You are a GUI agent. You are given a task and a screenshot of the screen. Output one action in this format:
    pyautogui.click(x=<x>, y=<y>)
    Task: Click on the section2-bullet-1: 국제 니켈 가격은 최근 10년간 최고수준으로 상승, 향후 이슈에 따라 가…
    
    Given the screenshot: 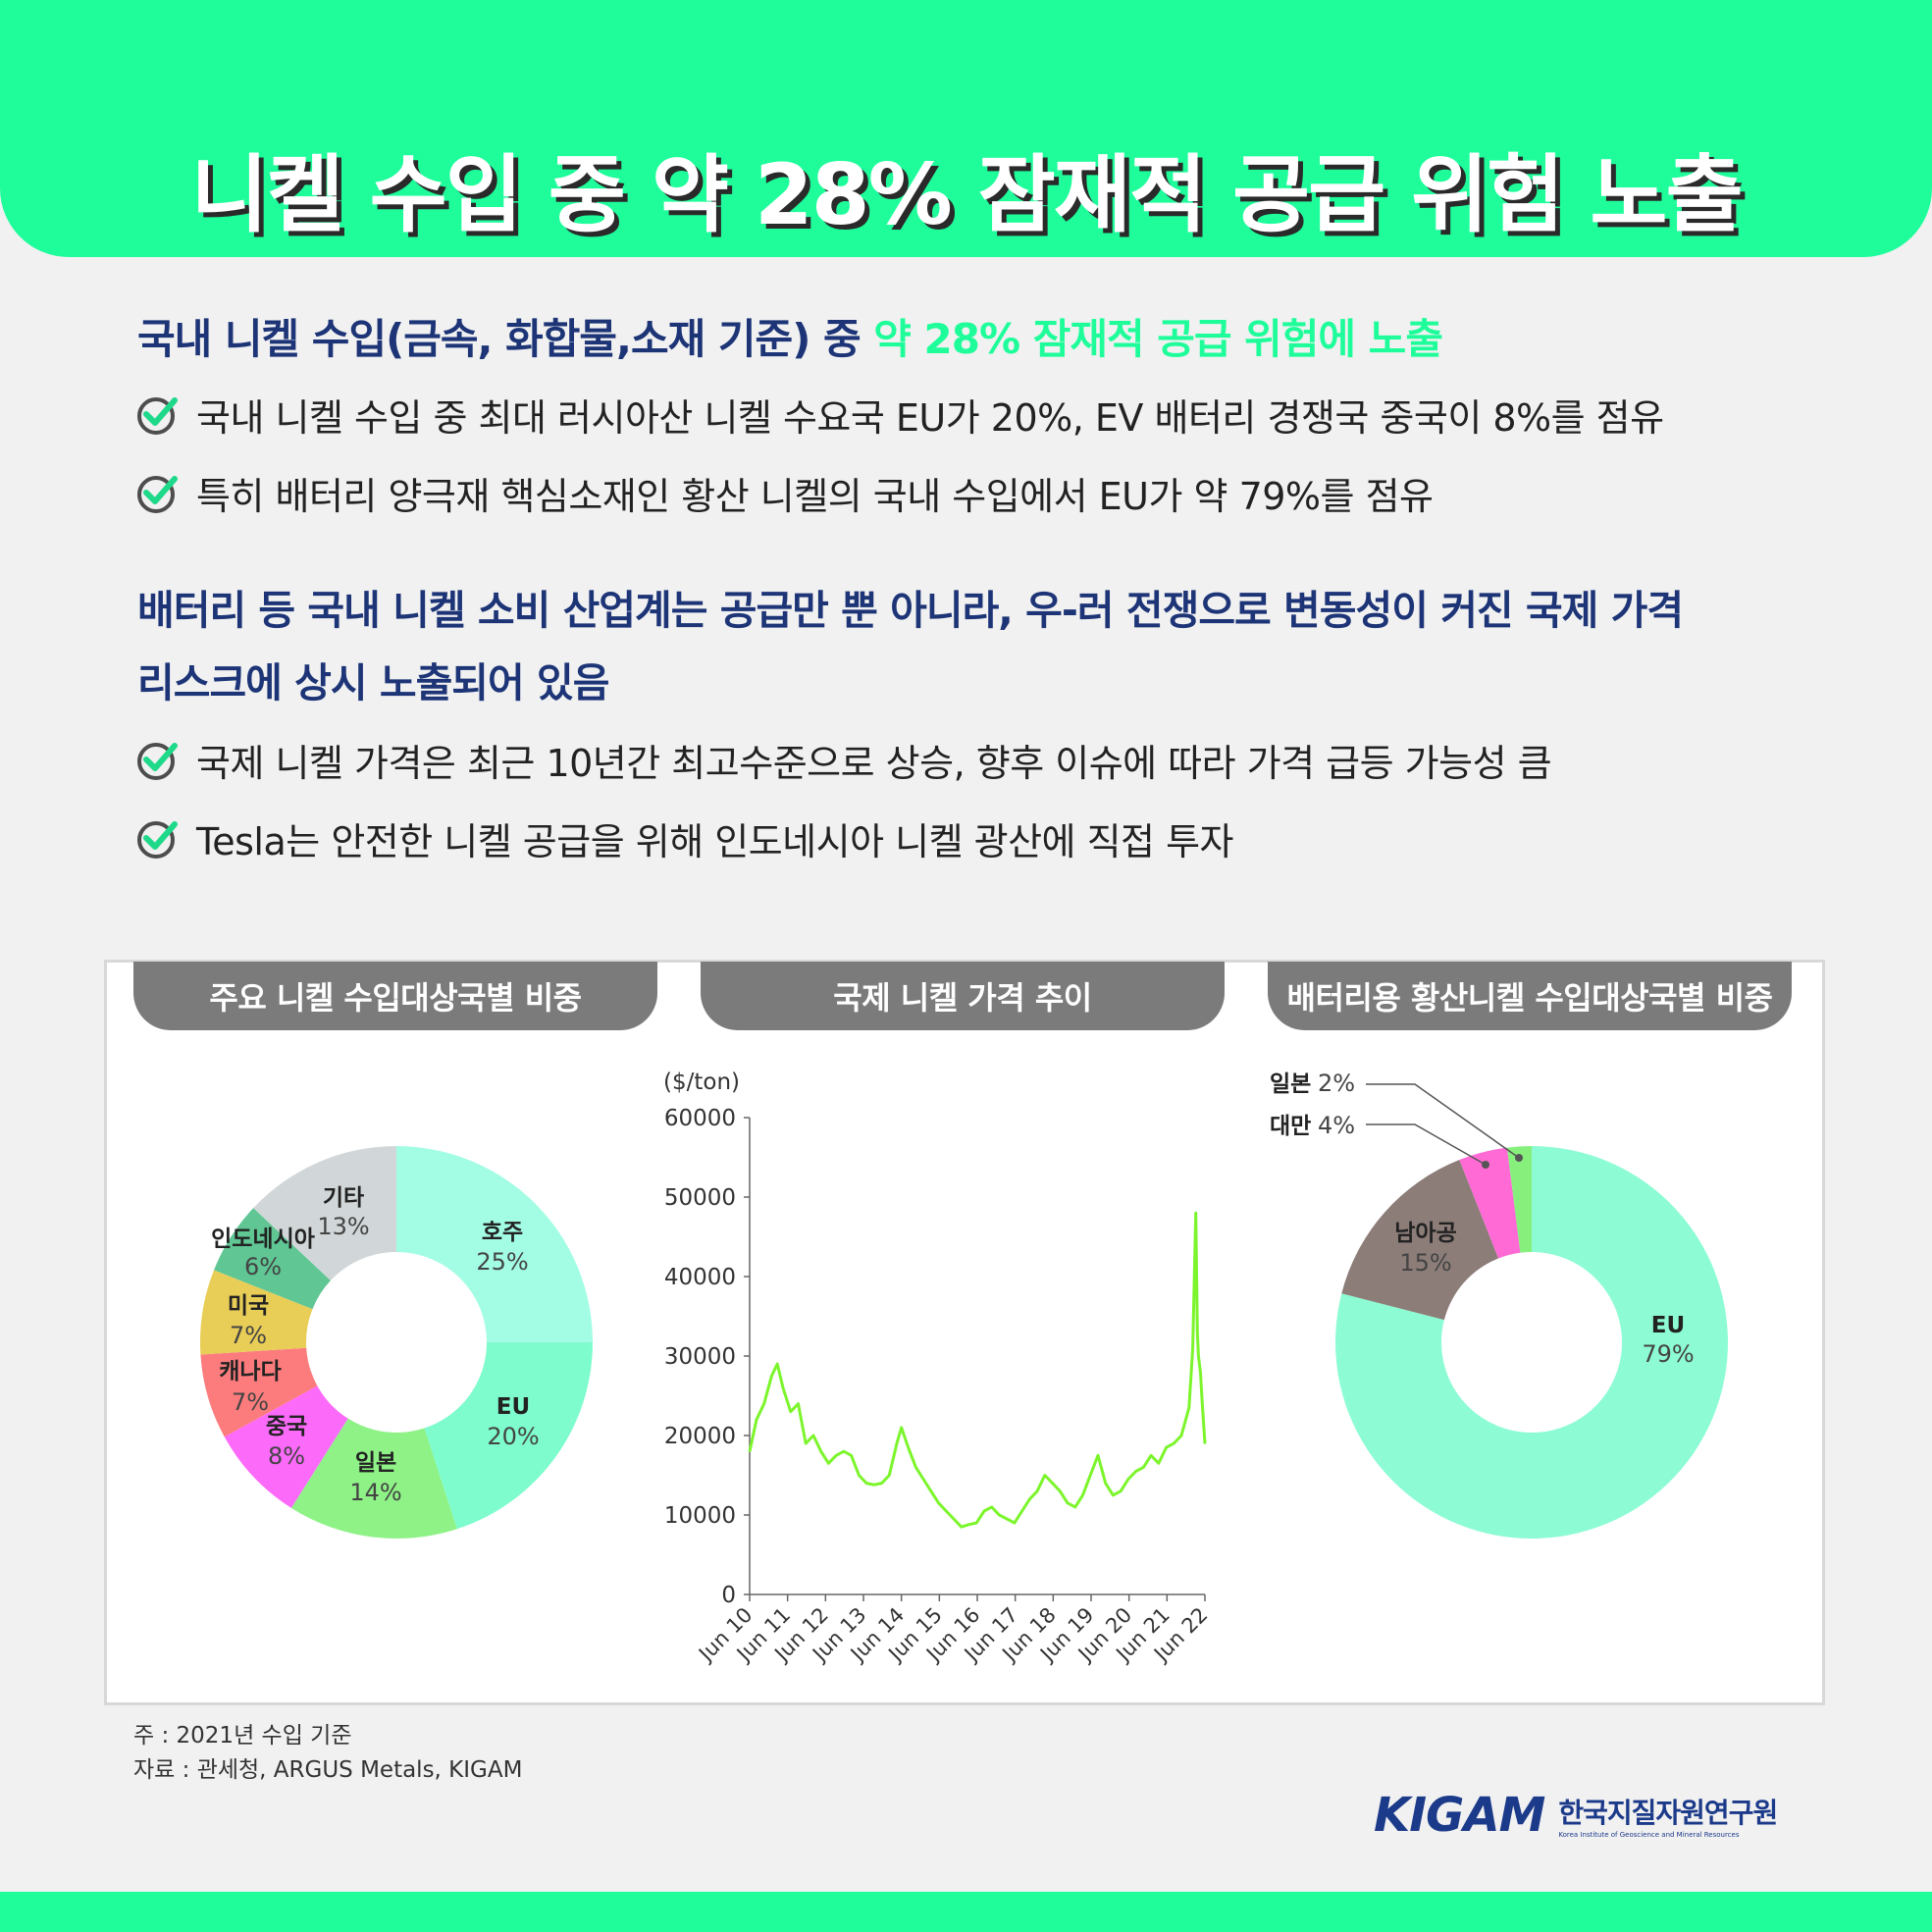 What is the action you would take?
    pyautogui.click(x=843, y=760)
    